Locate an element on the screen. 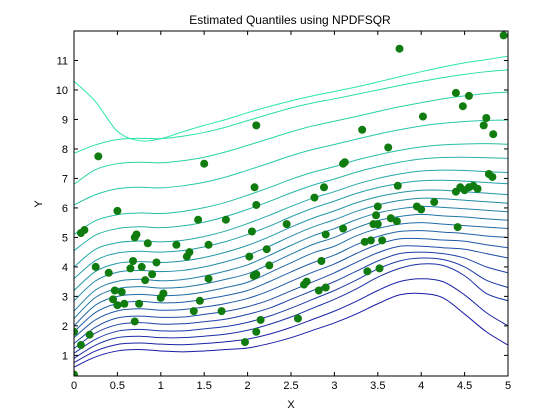 This screenshot has height=420, width=560. x-tick-label: 3 is located at coordinates (334, 386).